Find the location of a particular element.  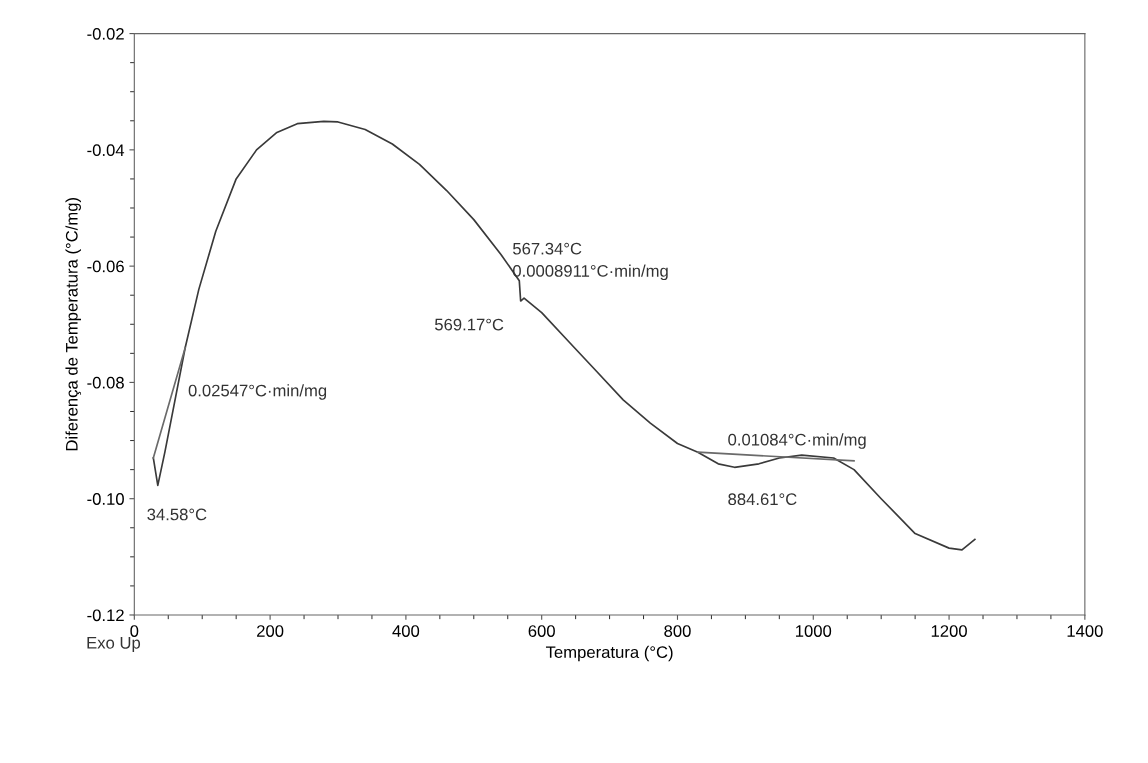

x-tick-label: 400 is located at coordinates (406, 631).